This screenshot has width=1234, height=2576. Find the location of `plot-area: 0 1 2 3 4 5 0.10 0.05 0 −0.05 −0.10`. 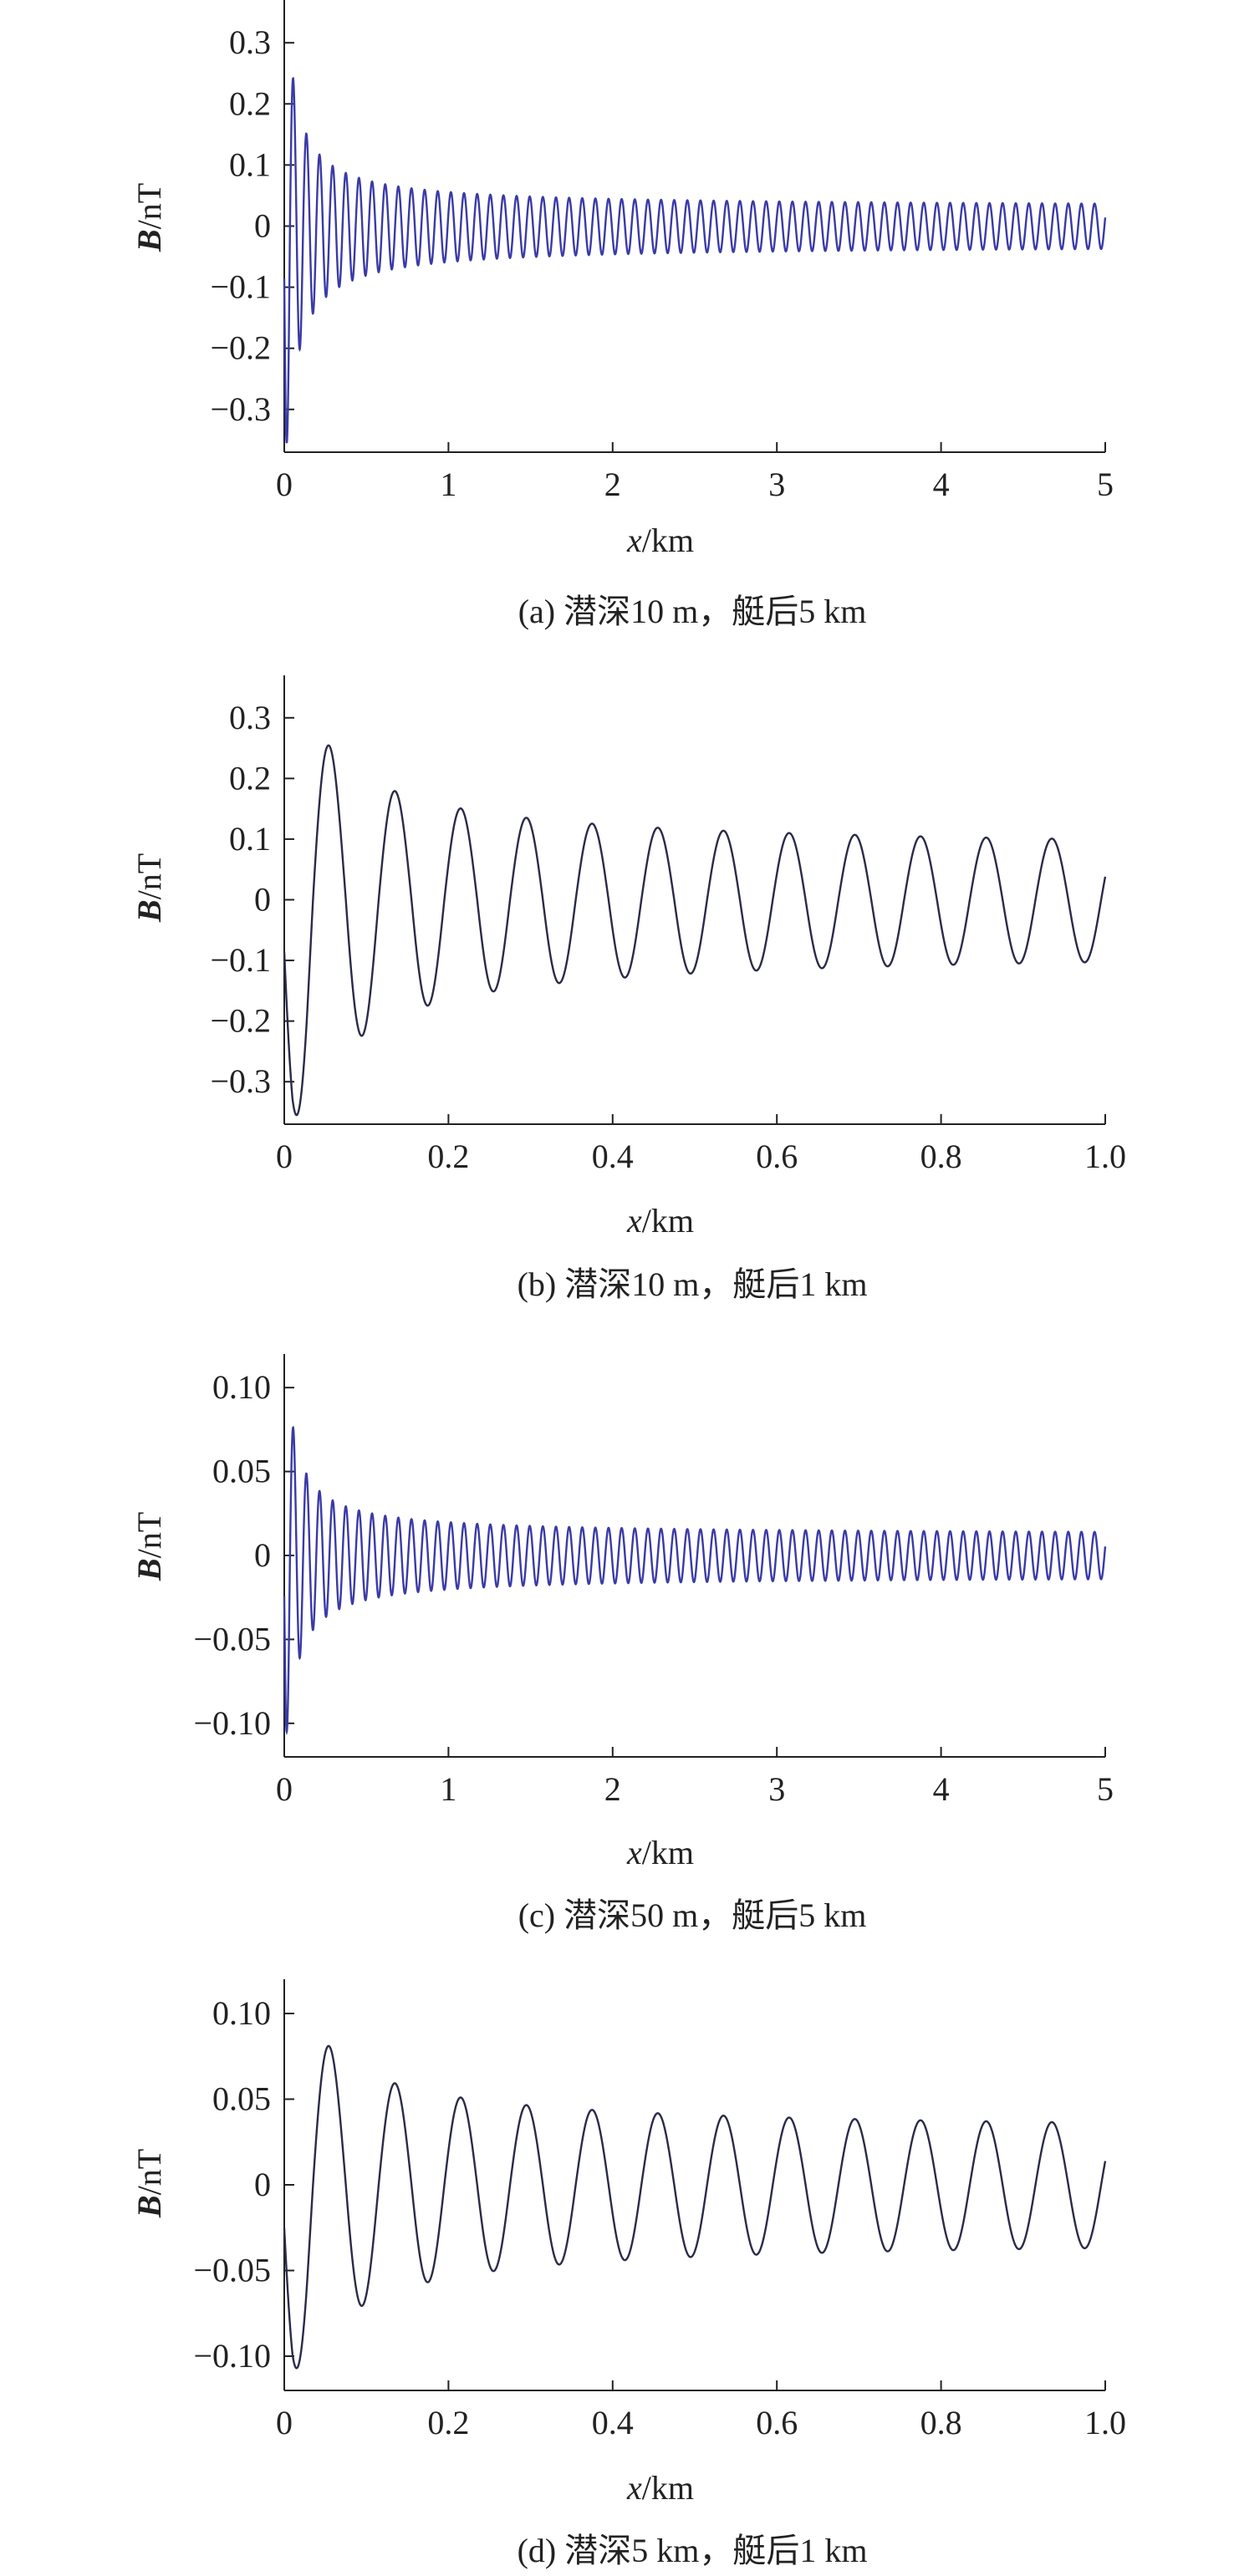

plot-area: 0 1 2 3 4 5 0.10 0.05 0 −0.05 −0.10 is located at coordinates (654, 1581).